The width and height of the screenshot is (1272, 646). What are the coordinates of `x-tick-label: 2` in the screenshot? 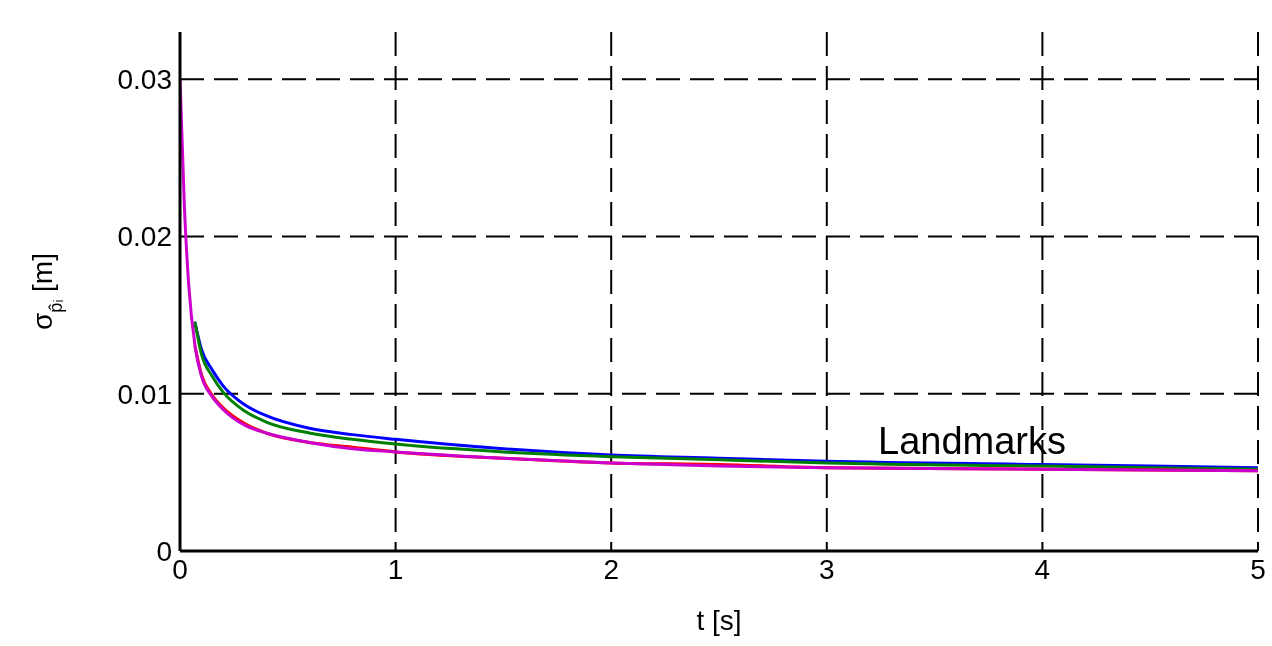 It's located at (611, 569).